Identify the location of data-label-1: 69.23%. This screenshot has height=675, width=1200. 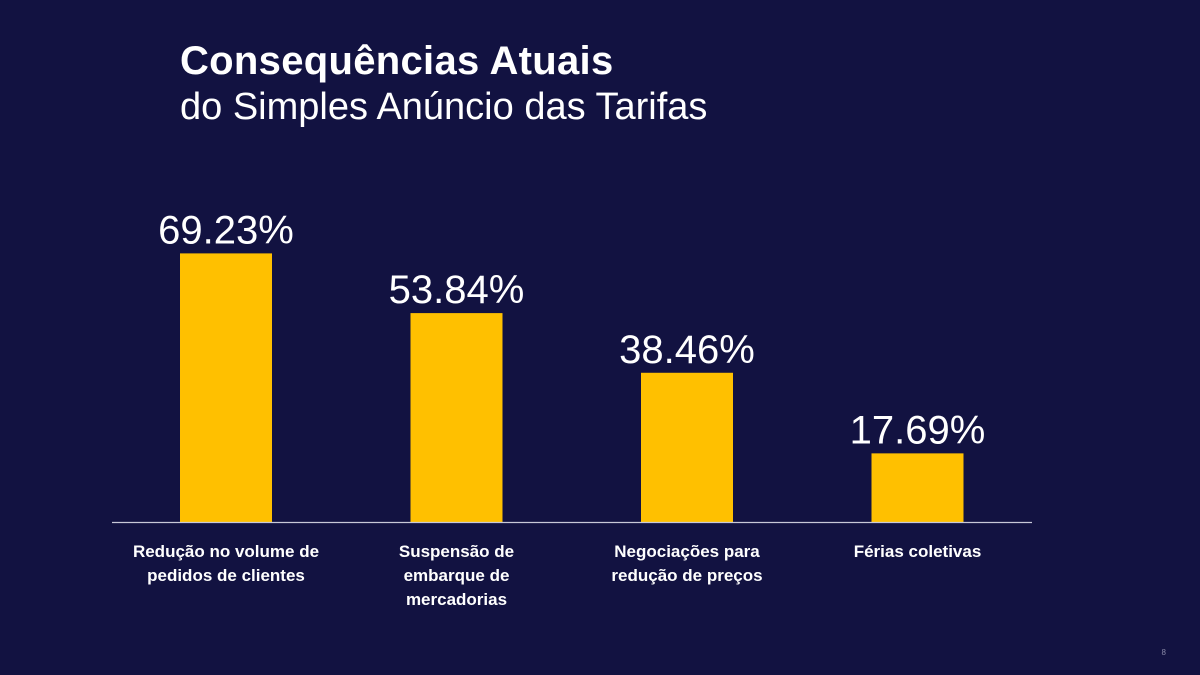
(226, 230).